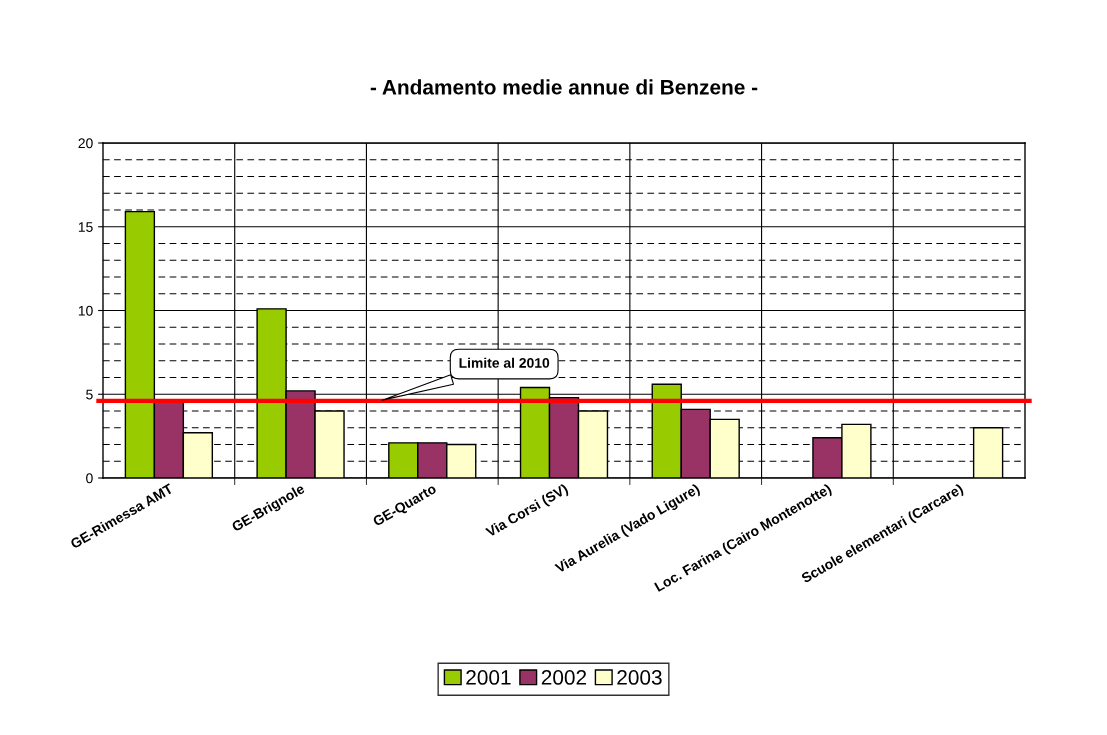 This screenshot has height=735, width=1107. I want to click on y-tick-label: 20, so click(85, 143).